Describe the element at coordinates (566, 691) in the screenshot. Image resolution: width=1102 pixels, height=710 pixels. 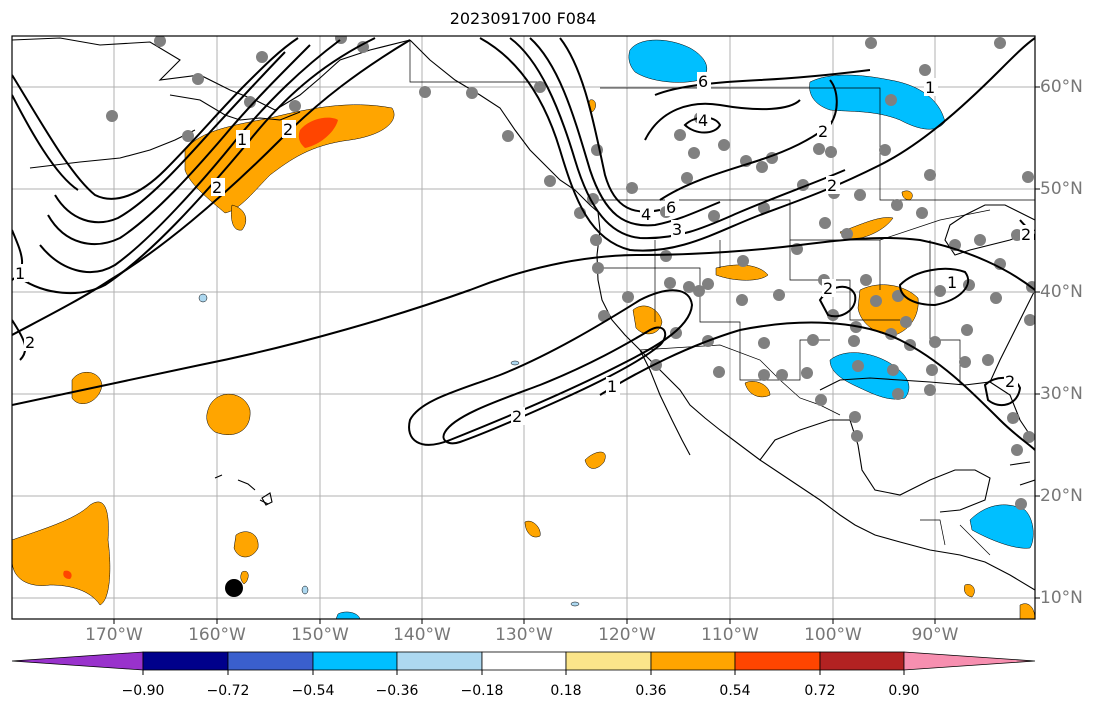
I see `colorbar-tick-label: 0.18` at that location.